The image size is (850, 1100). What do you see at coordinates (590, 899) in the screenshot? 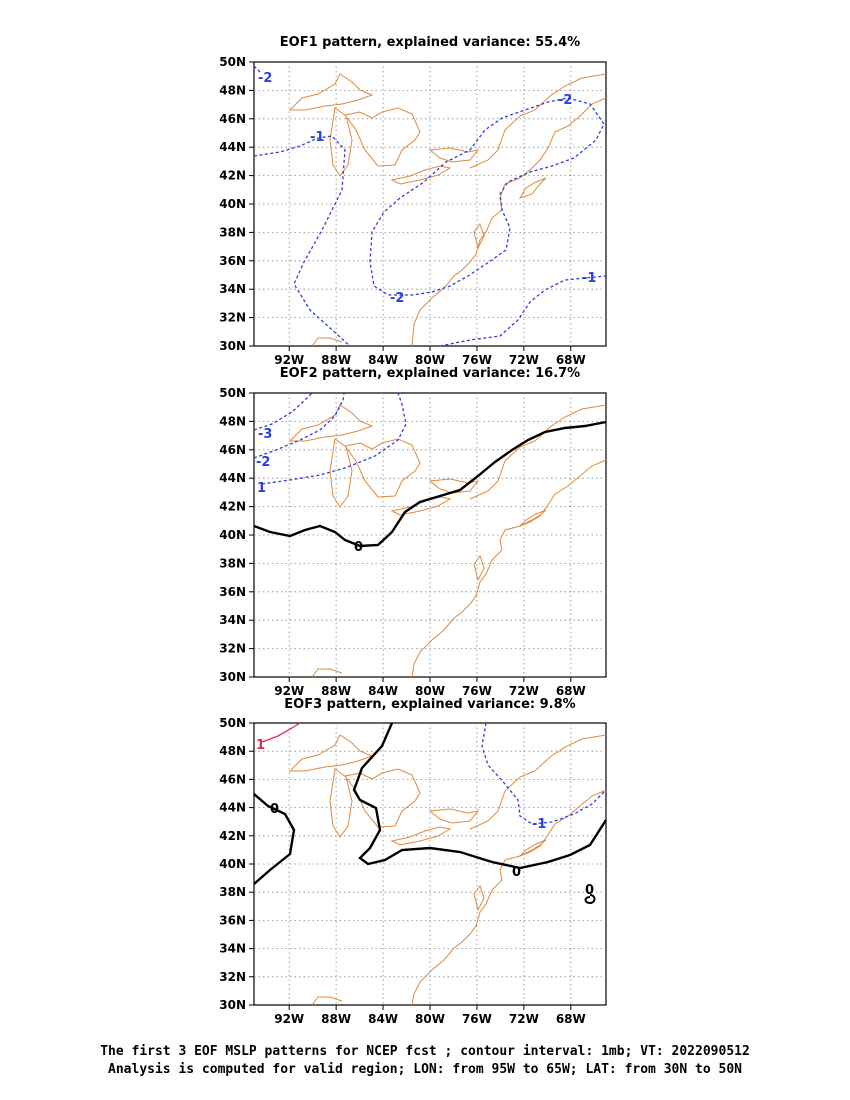
I see `zero-contour-small-loop` at bounding box center [590, 899].